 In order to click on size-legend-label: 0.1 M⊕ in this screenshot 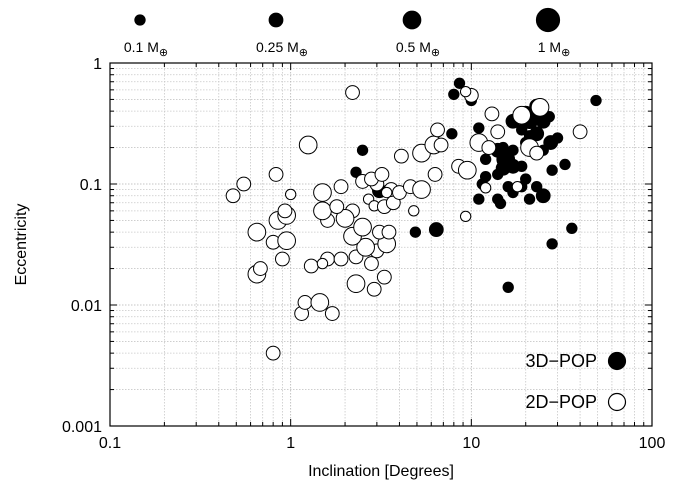, I will do `click(146, 49)`.